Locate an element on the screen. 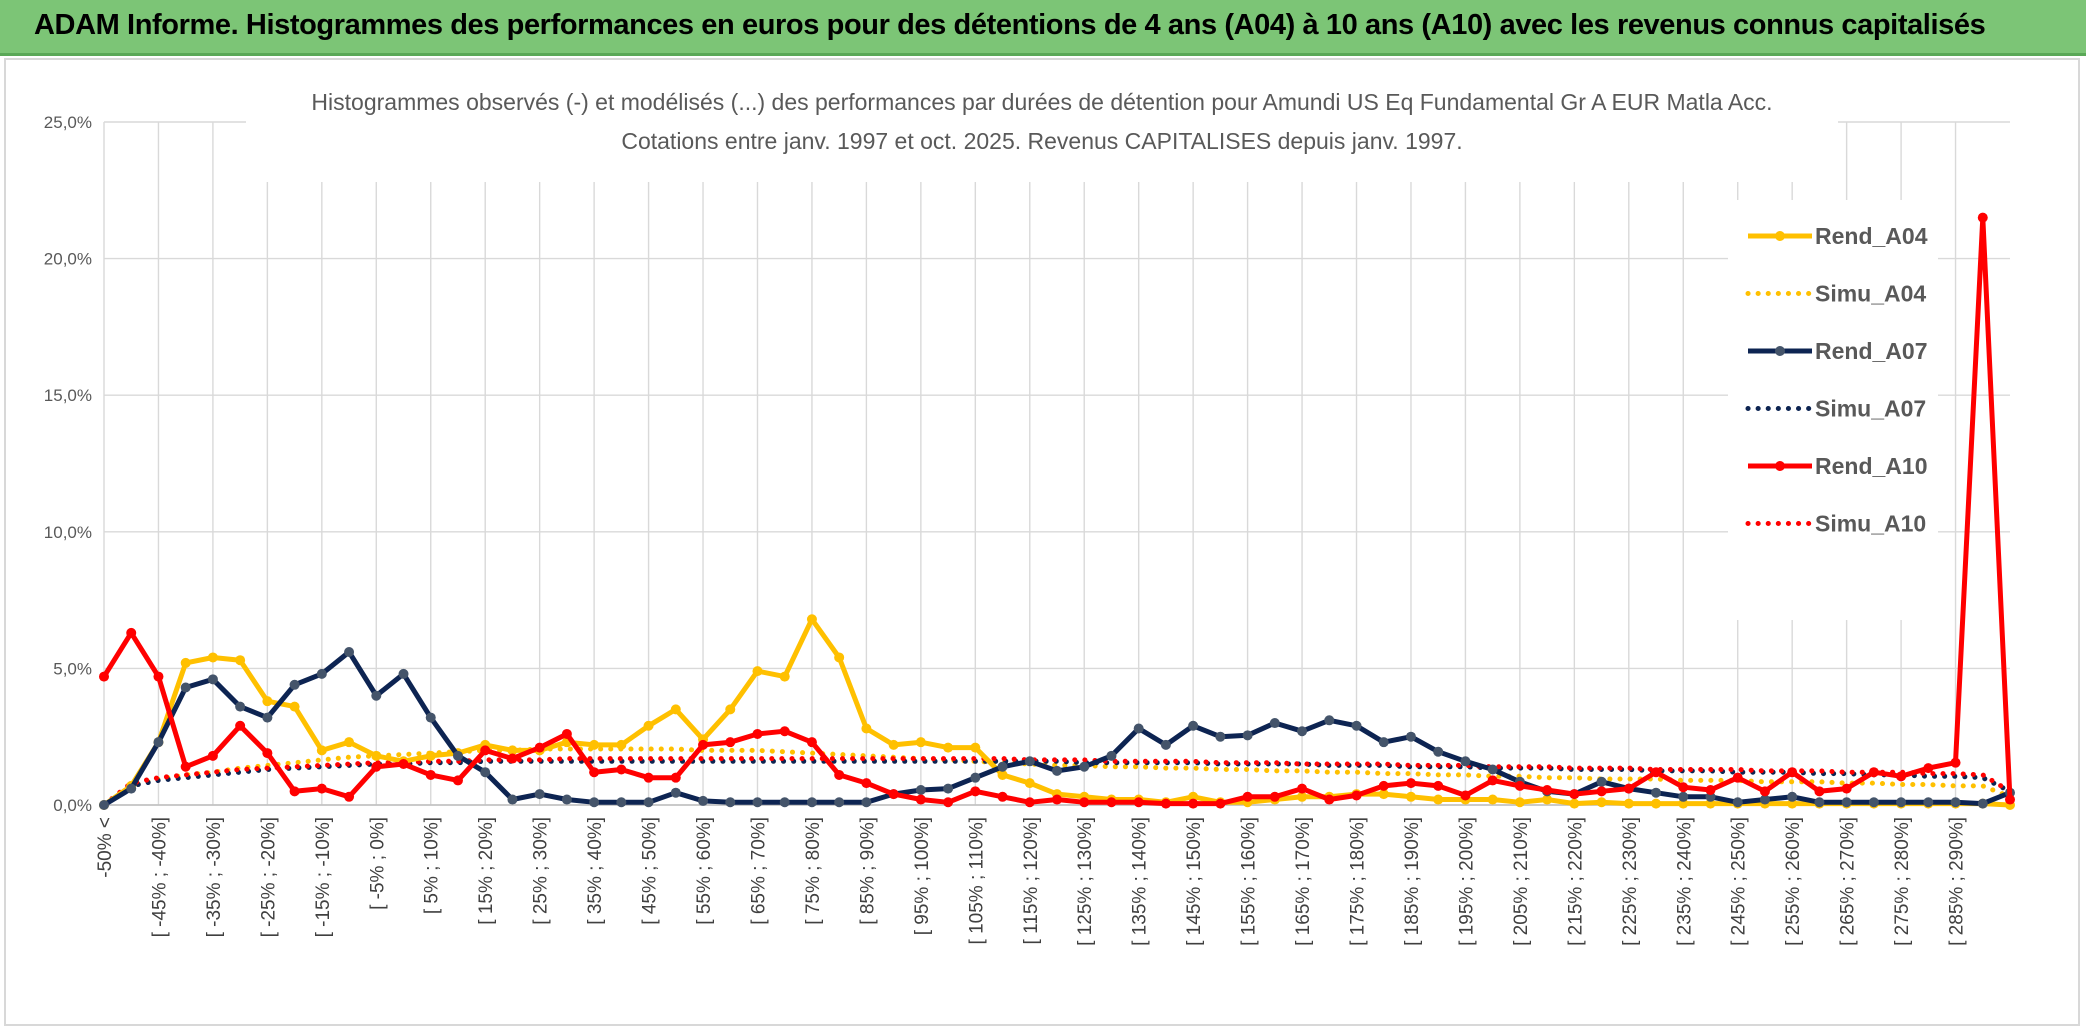  legend-item-simu-a07: Simu_A07 is located at coordinates (1835, 409).